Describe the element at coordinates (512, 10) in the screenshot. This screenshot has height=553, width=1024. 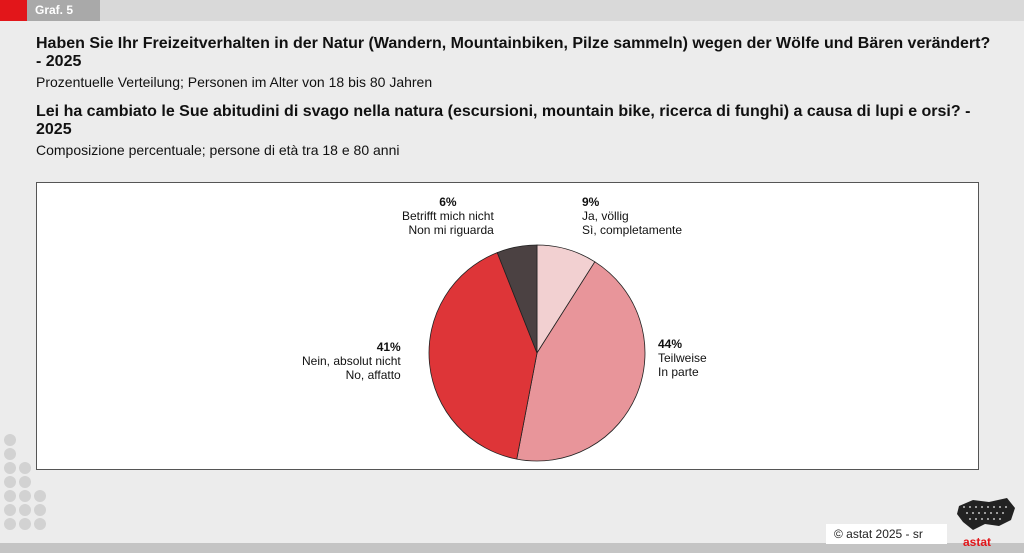
I see `header-band` at that location.